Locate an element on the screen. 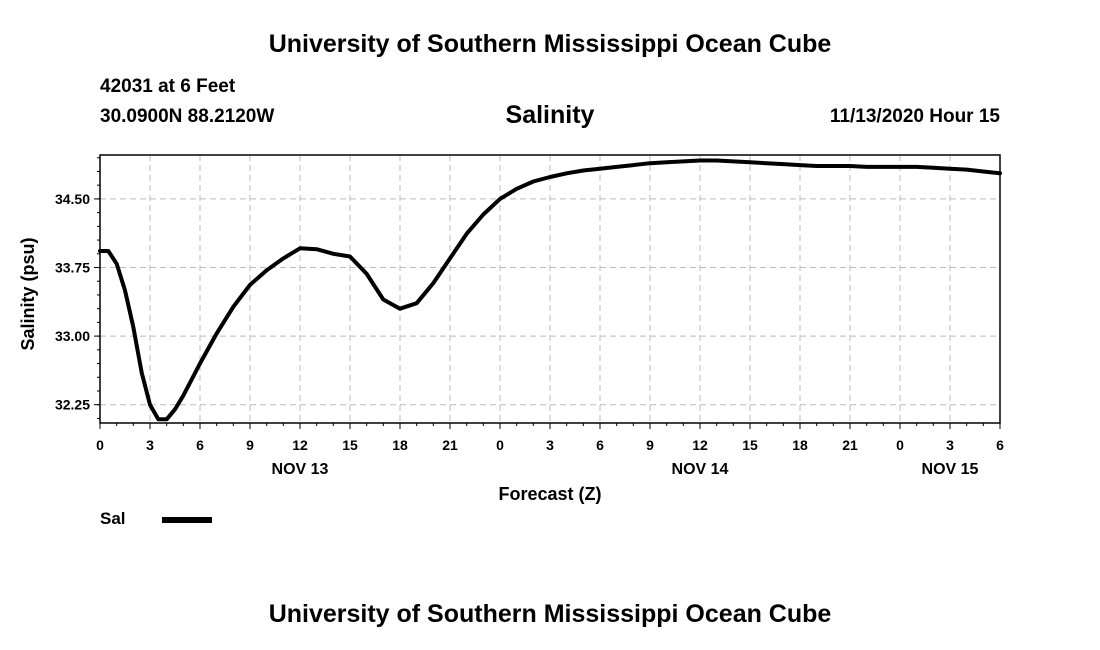 This screenshot has width=1100, height=650. y-tick-label: 33.00 is located at coordinates (72, 336).